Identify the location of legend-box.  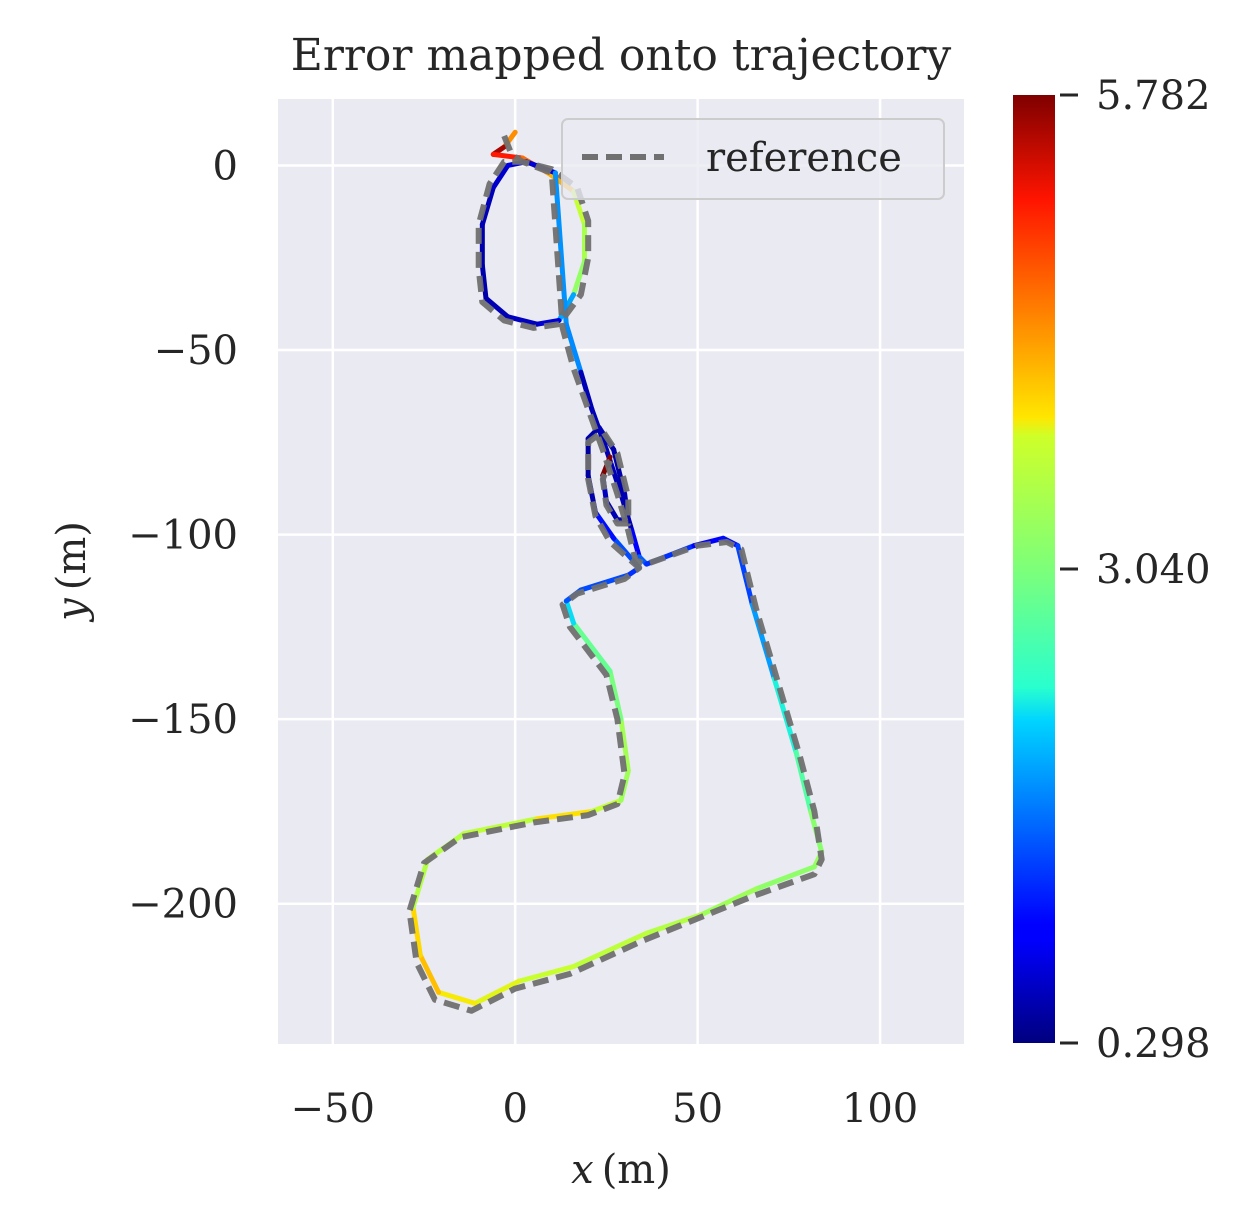
(753, 159).